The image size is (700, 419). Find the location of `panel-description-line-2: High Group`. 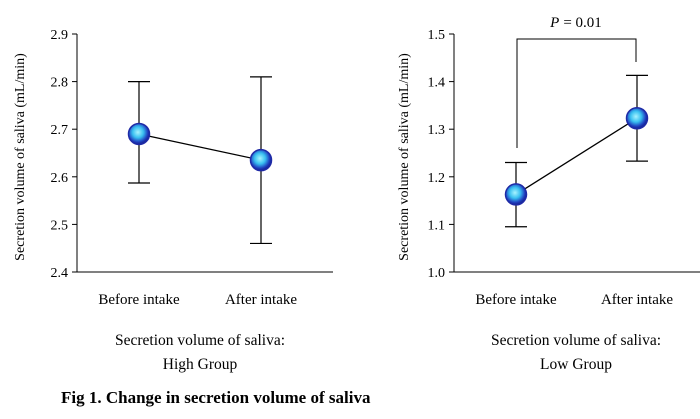

panel-description-line-2: High Group is located at coordinates (200, 364).